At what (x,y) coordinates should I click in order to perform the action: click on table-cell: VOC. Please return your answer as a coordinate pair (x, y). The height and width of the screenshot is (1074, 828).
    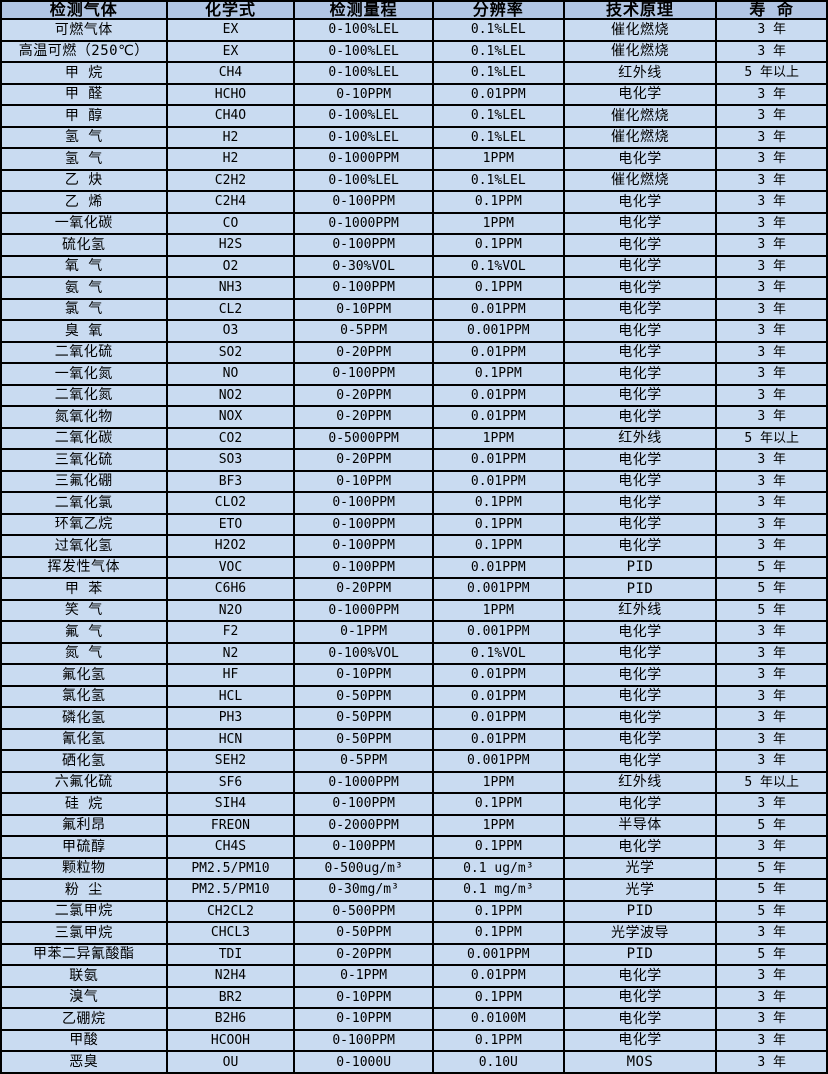
    Looking at the image, I should click on (230, 567).